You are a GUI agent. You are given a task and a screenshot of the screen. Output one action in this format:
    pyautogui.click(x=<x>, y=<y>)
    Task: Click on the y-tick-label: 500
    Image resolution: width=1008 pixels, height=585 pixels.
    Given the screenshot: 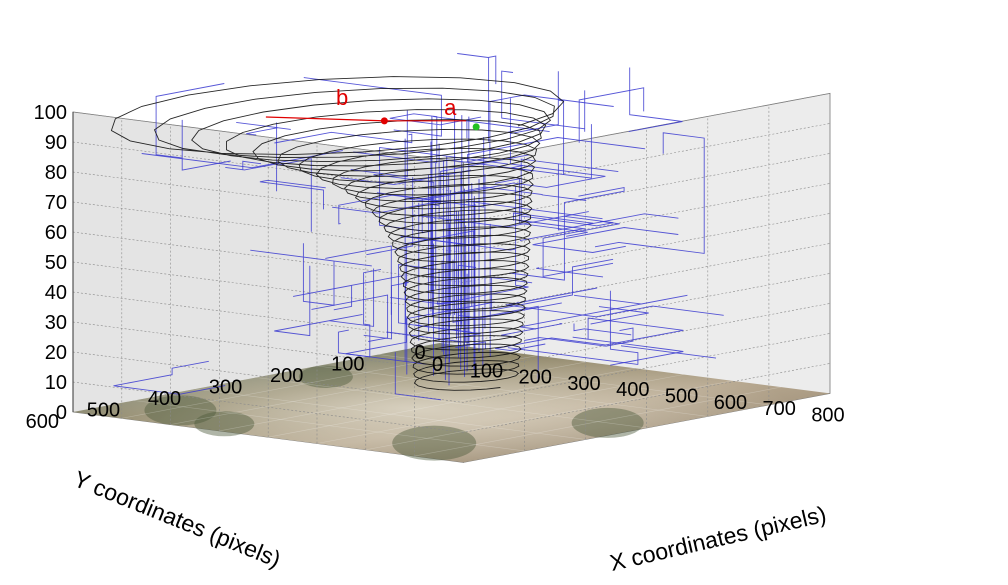 What is the action you would take?
    pyautogui.click(x=103, y=411)
    